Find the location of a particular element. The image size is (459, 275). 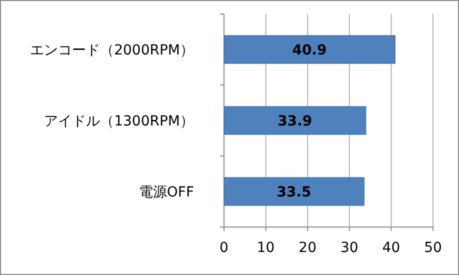

x-tick-label: 0 is located at coordinates (224, 248).